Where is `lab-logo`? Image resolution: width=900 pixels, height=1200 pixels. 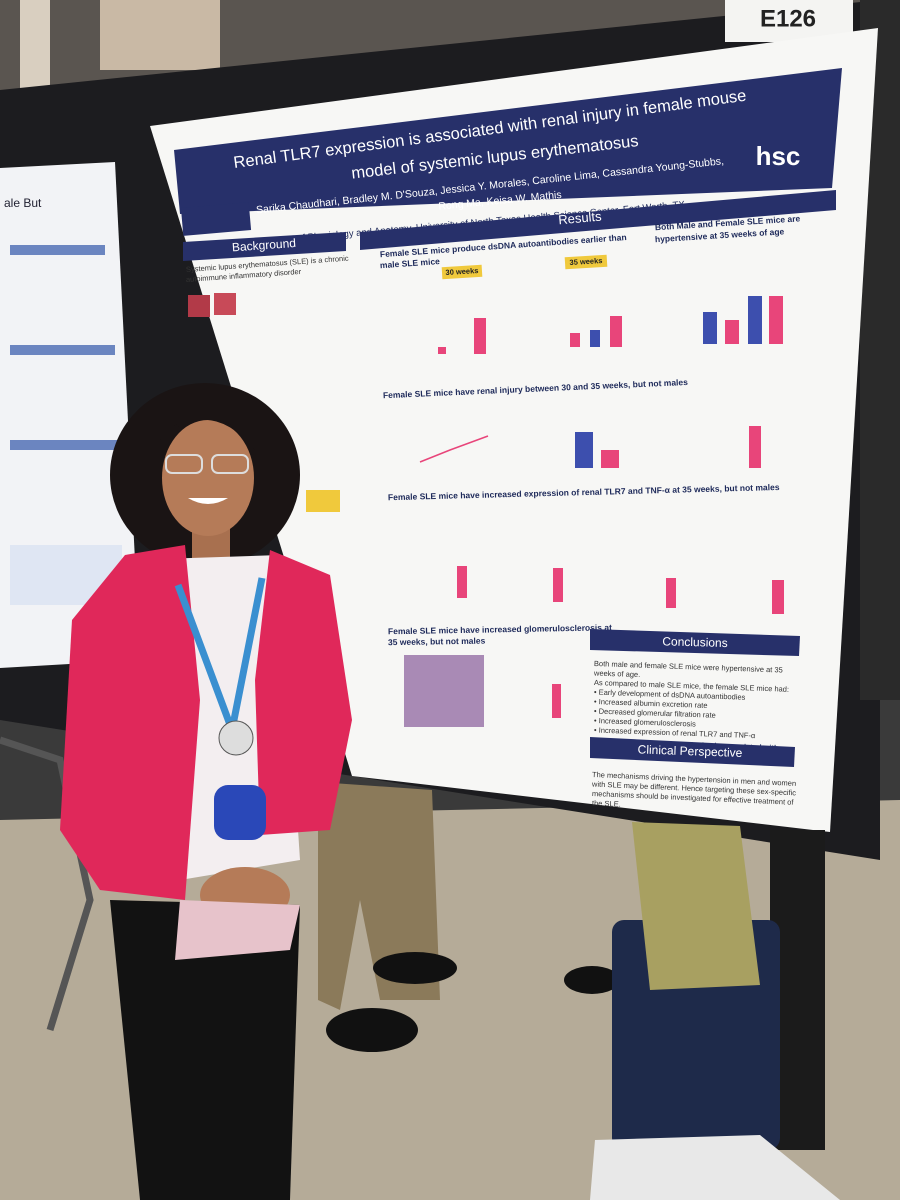 lab-logo is located at coordinates (216, 219).